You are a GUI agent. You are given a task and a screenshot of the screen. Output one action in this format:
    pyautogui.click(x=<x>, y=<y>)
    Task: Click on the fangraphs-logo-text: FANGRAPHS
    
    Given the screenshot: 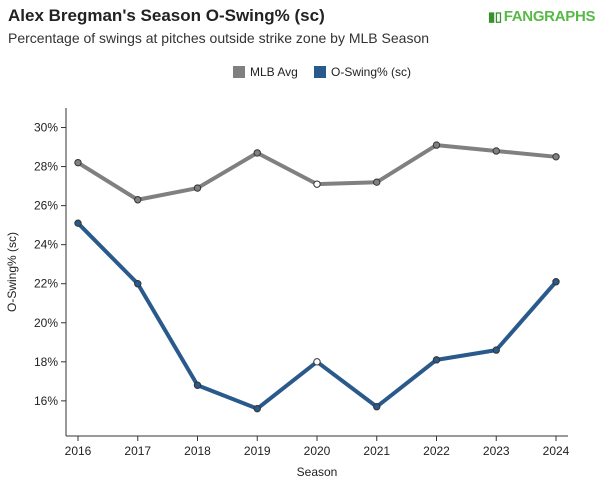 What is the action you would take?
    pyautogui.click(x=549, y=16)
    